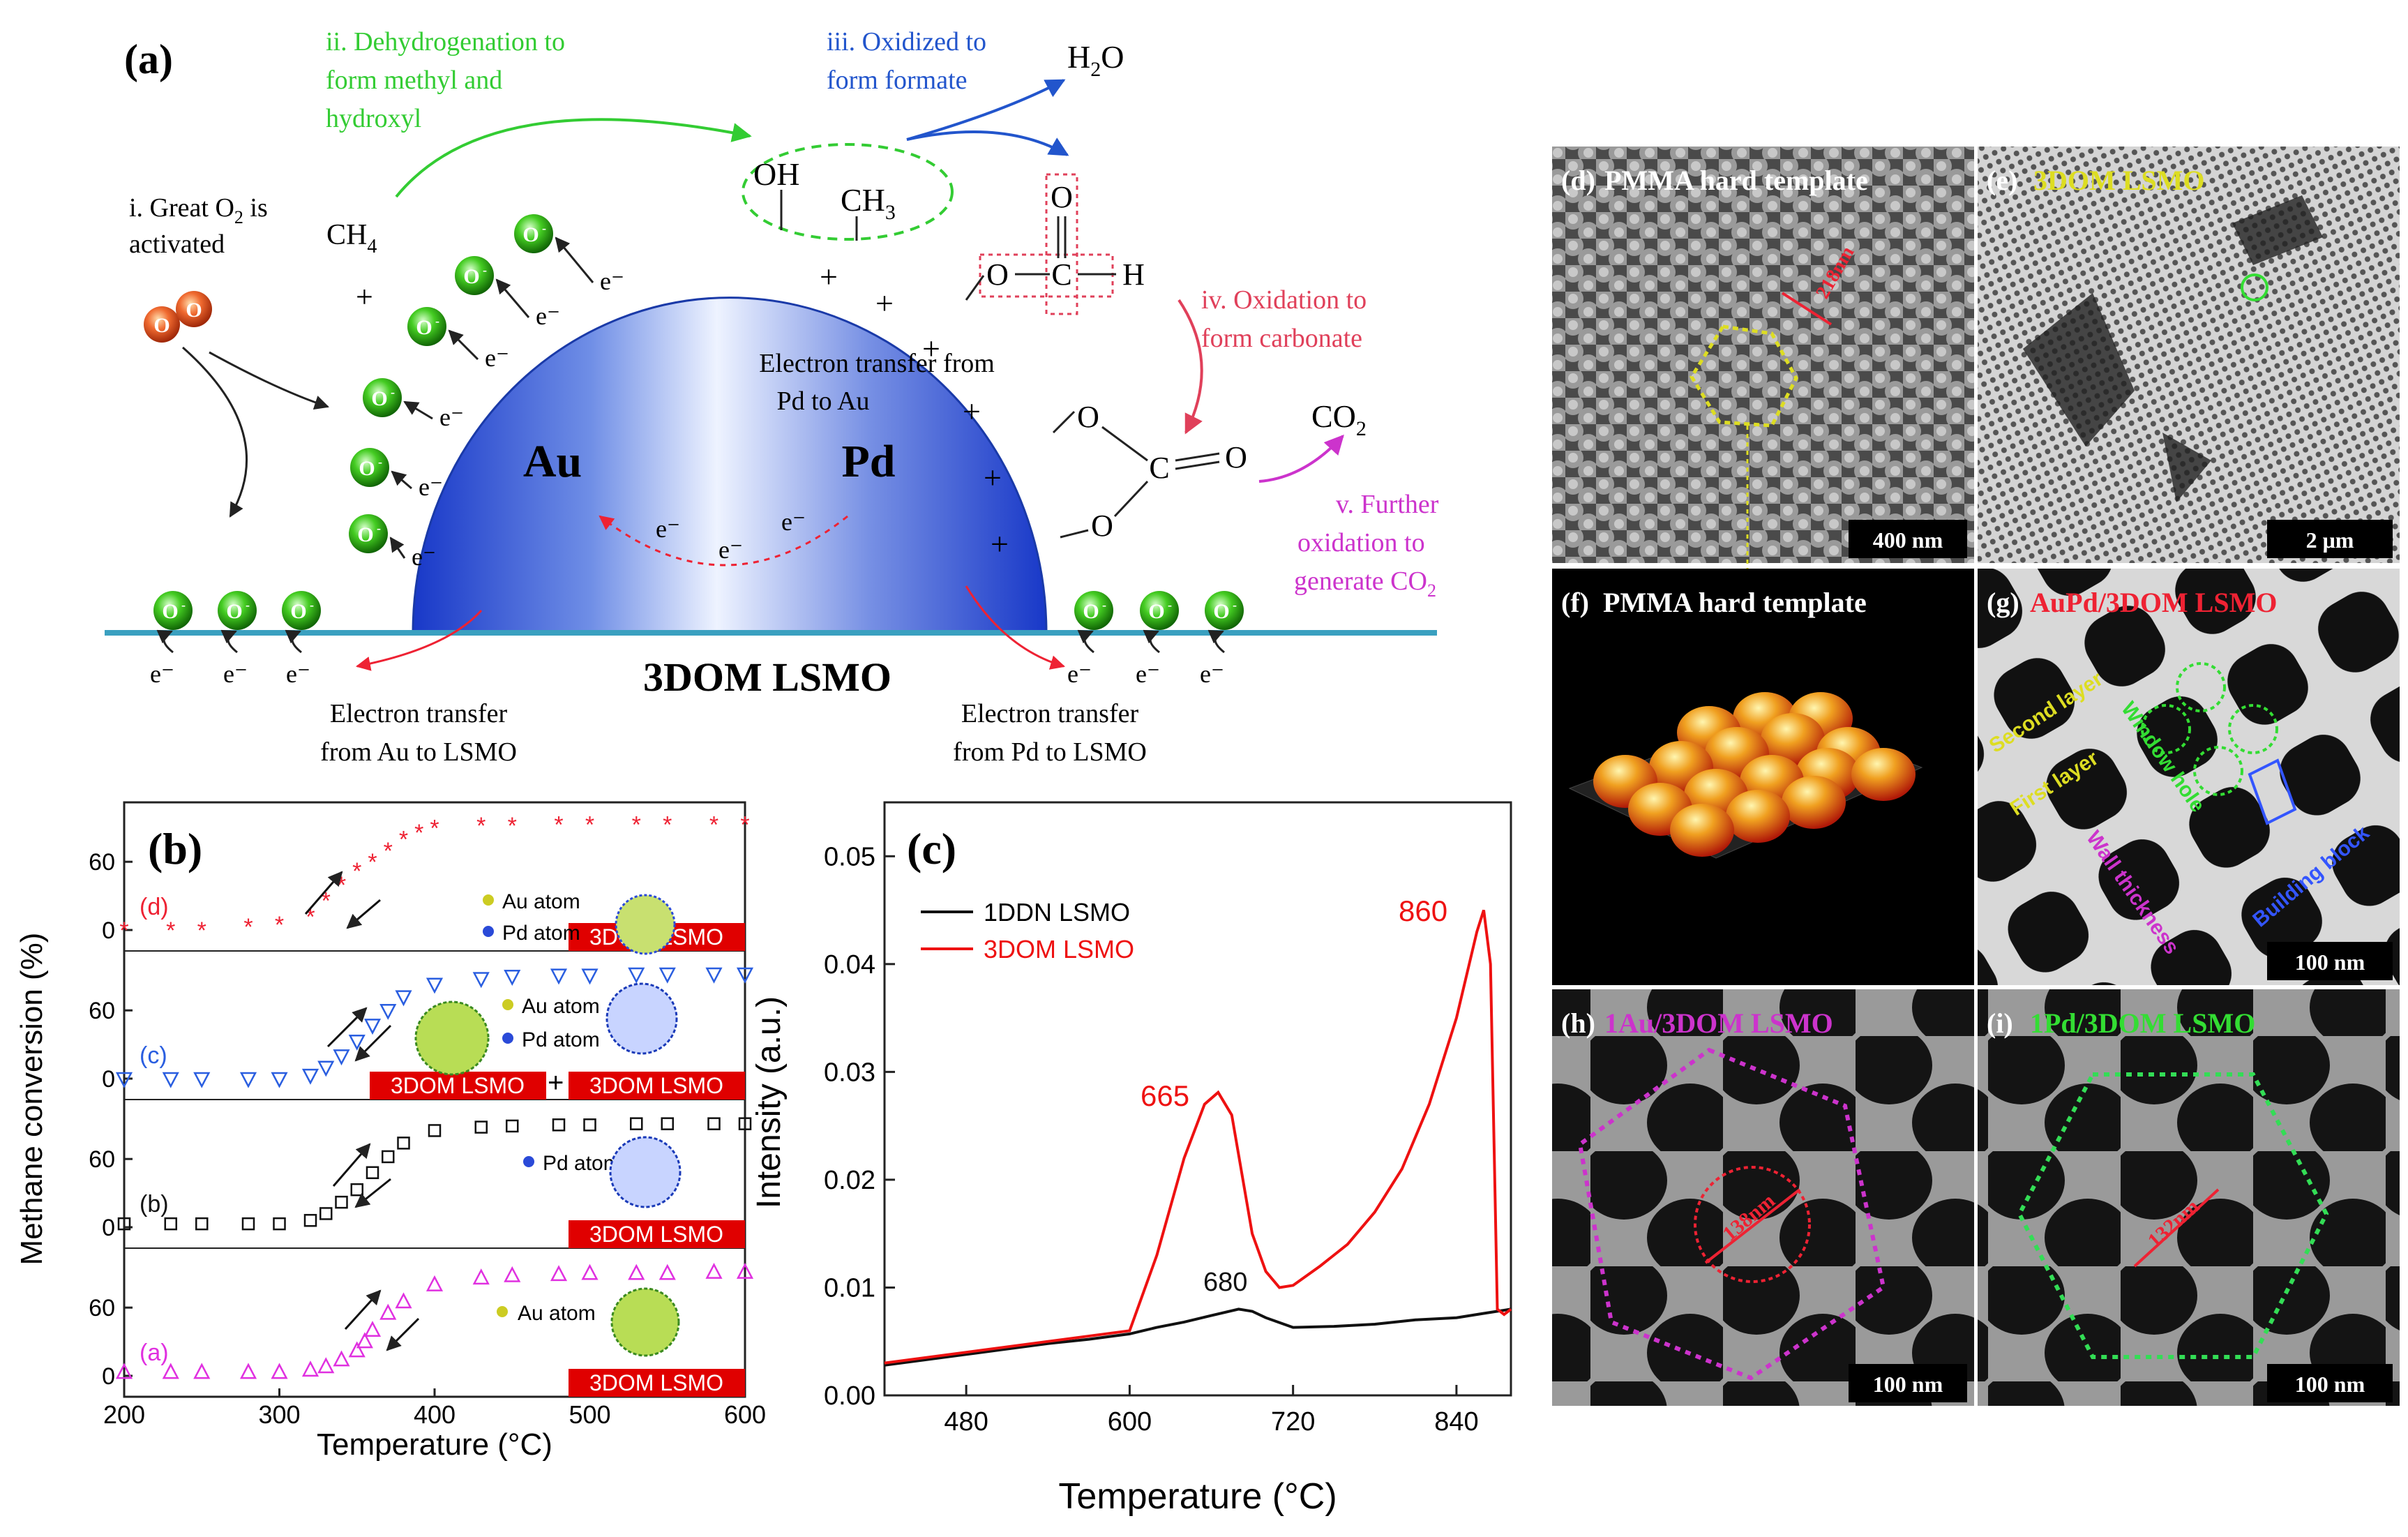 The height and width of the screenshot is (1537, 2408). What do you see at coordinates (2330, 962) in the screenshot?
I see `micrograph-g-scale: 100 nm` at bounding box center [2330, 962].